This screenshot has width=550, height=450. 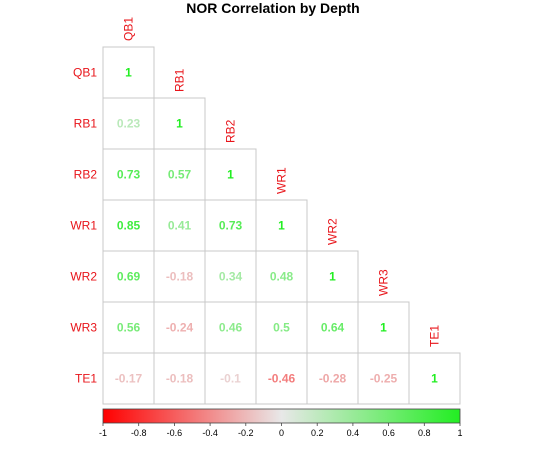 I want to click on cell-te1-qb1, so click(x=128, y=378).